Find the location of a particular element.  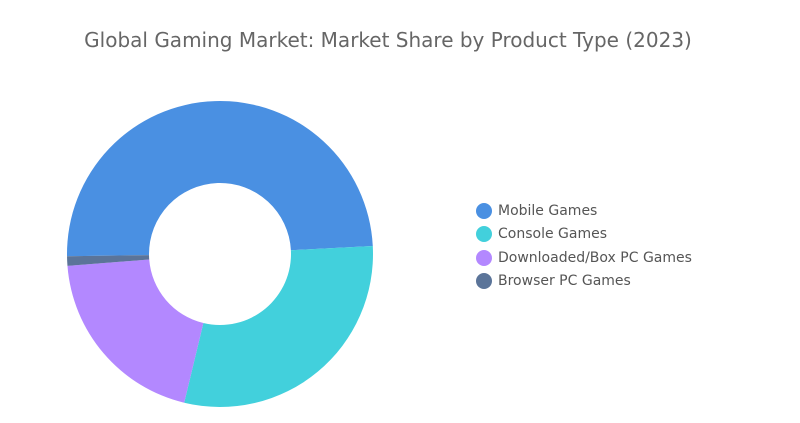

legend-label-mobile-games: Mobile Games is located at coordinates (548, 210).